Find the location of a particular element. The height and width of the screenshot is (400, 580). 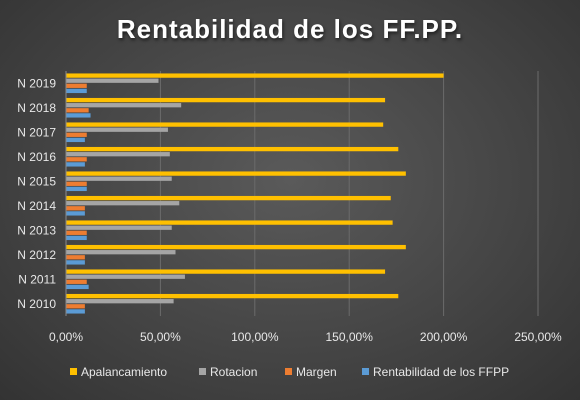

y-tick-label: N 2019 is located at coordinates (36, 83).